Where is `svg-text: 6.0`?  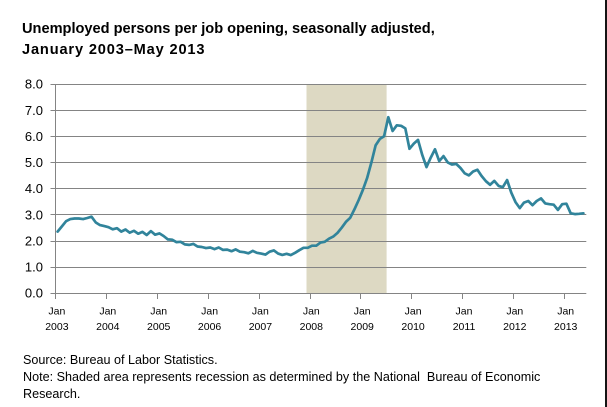 svg-text: 6.0 is located at coordinates (34, 136).